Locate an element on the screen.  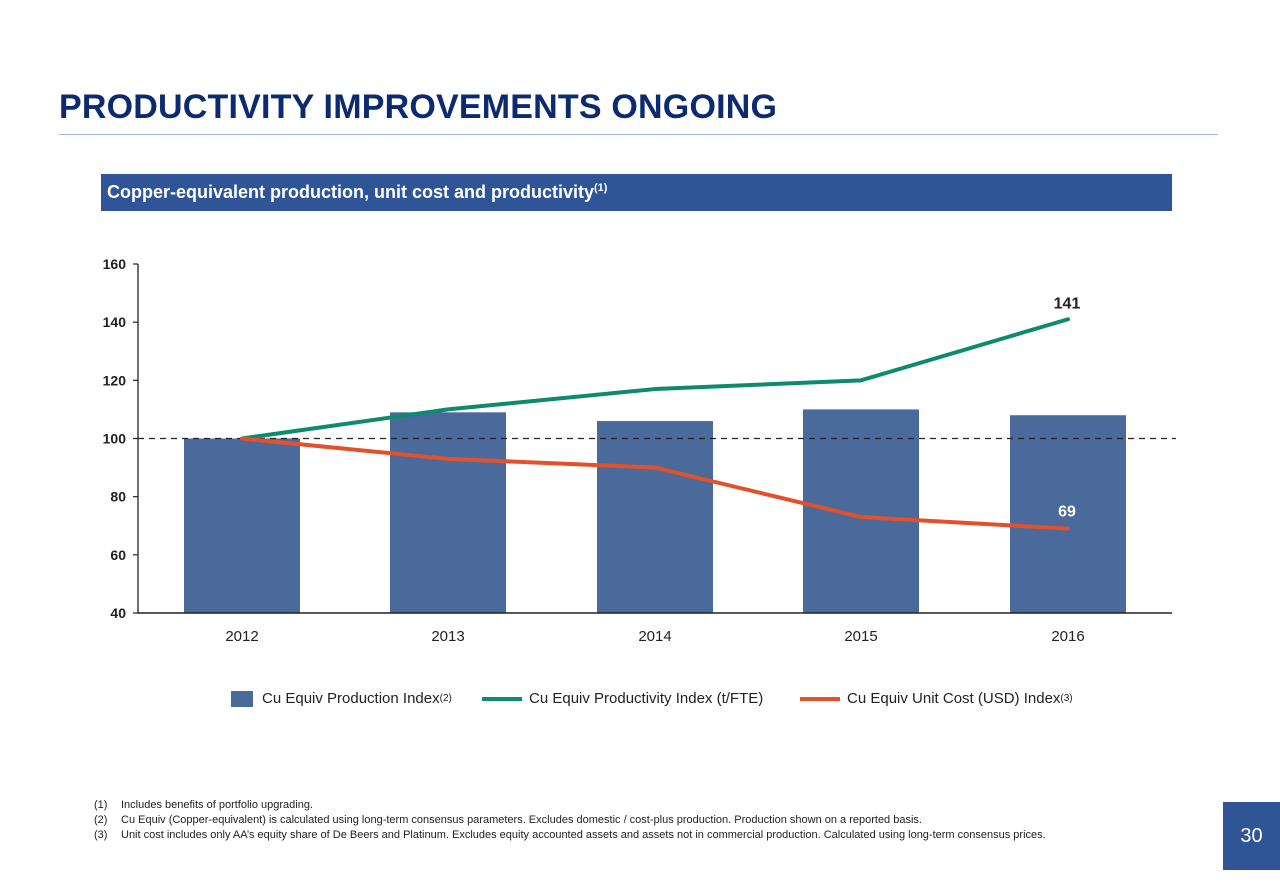
footnote-2-number: (2) is located at coordinates (101, 820).